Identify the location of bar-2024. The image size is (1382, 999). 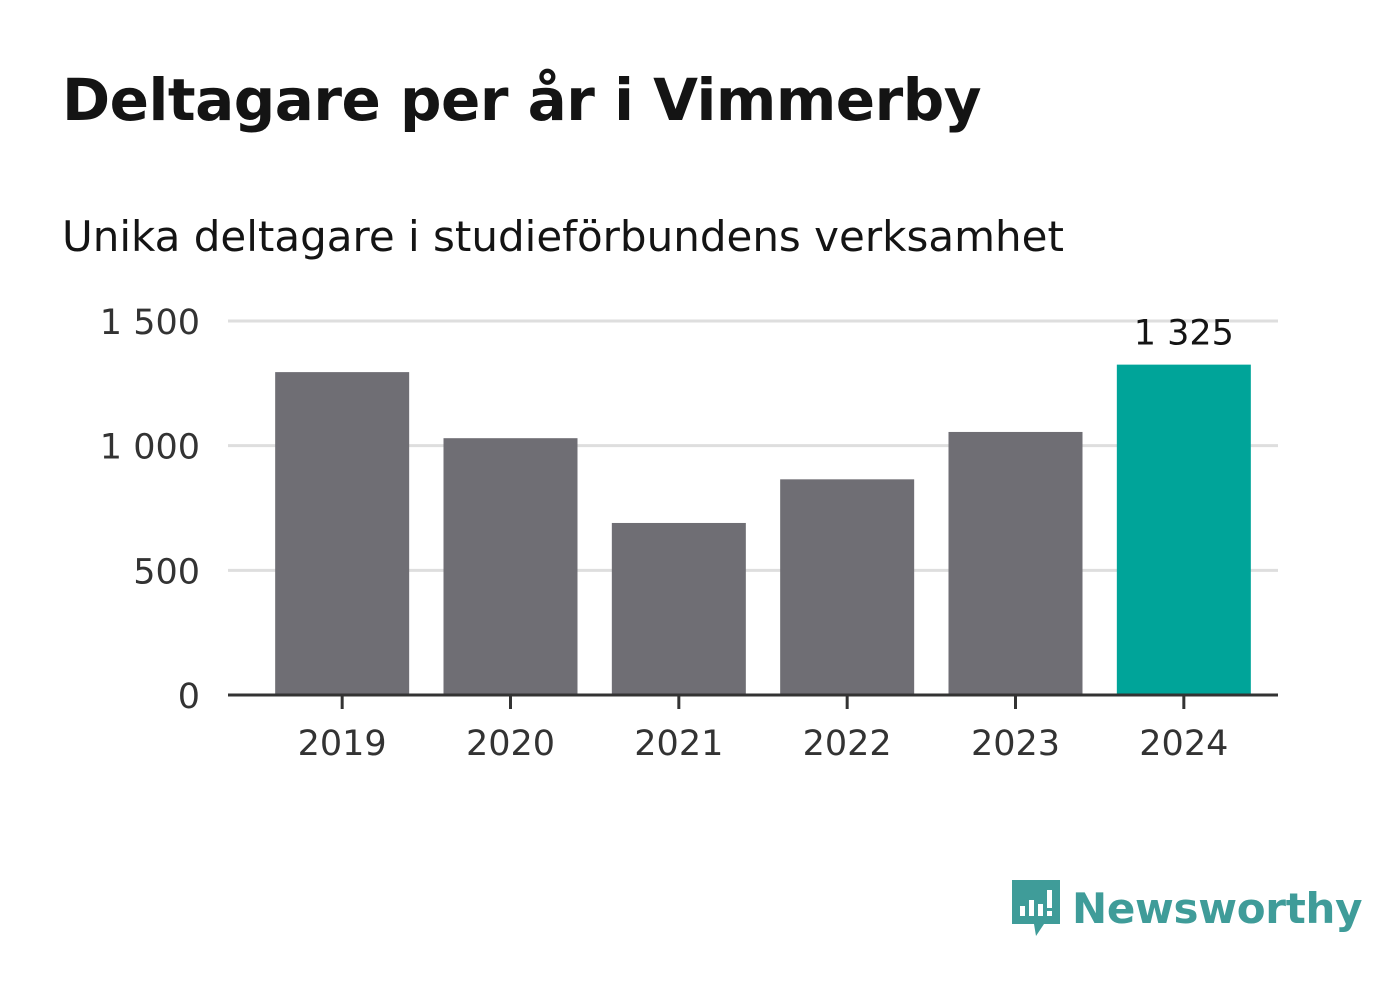
(1183, 529).